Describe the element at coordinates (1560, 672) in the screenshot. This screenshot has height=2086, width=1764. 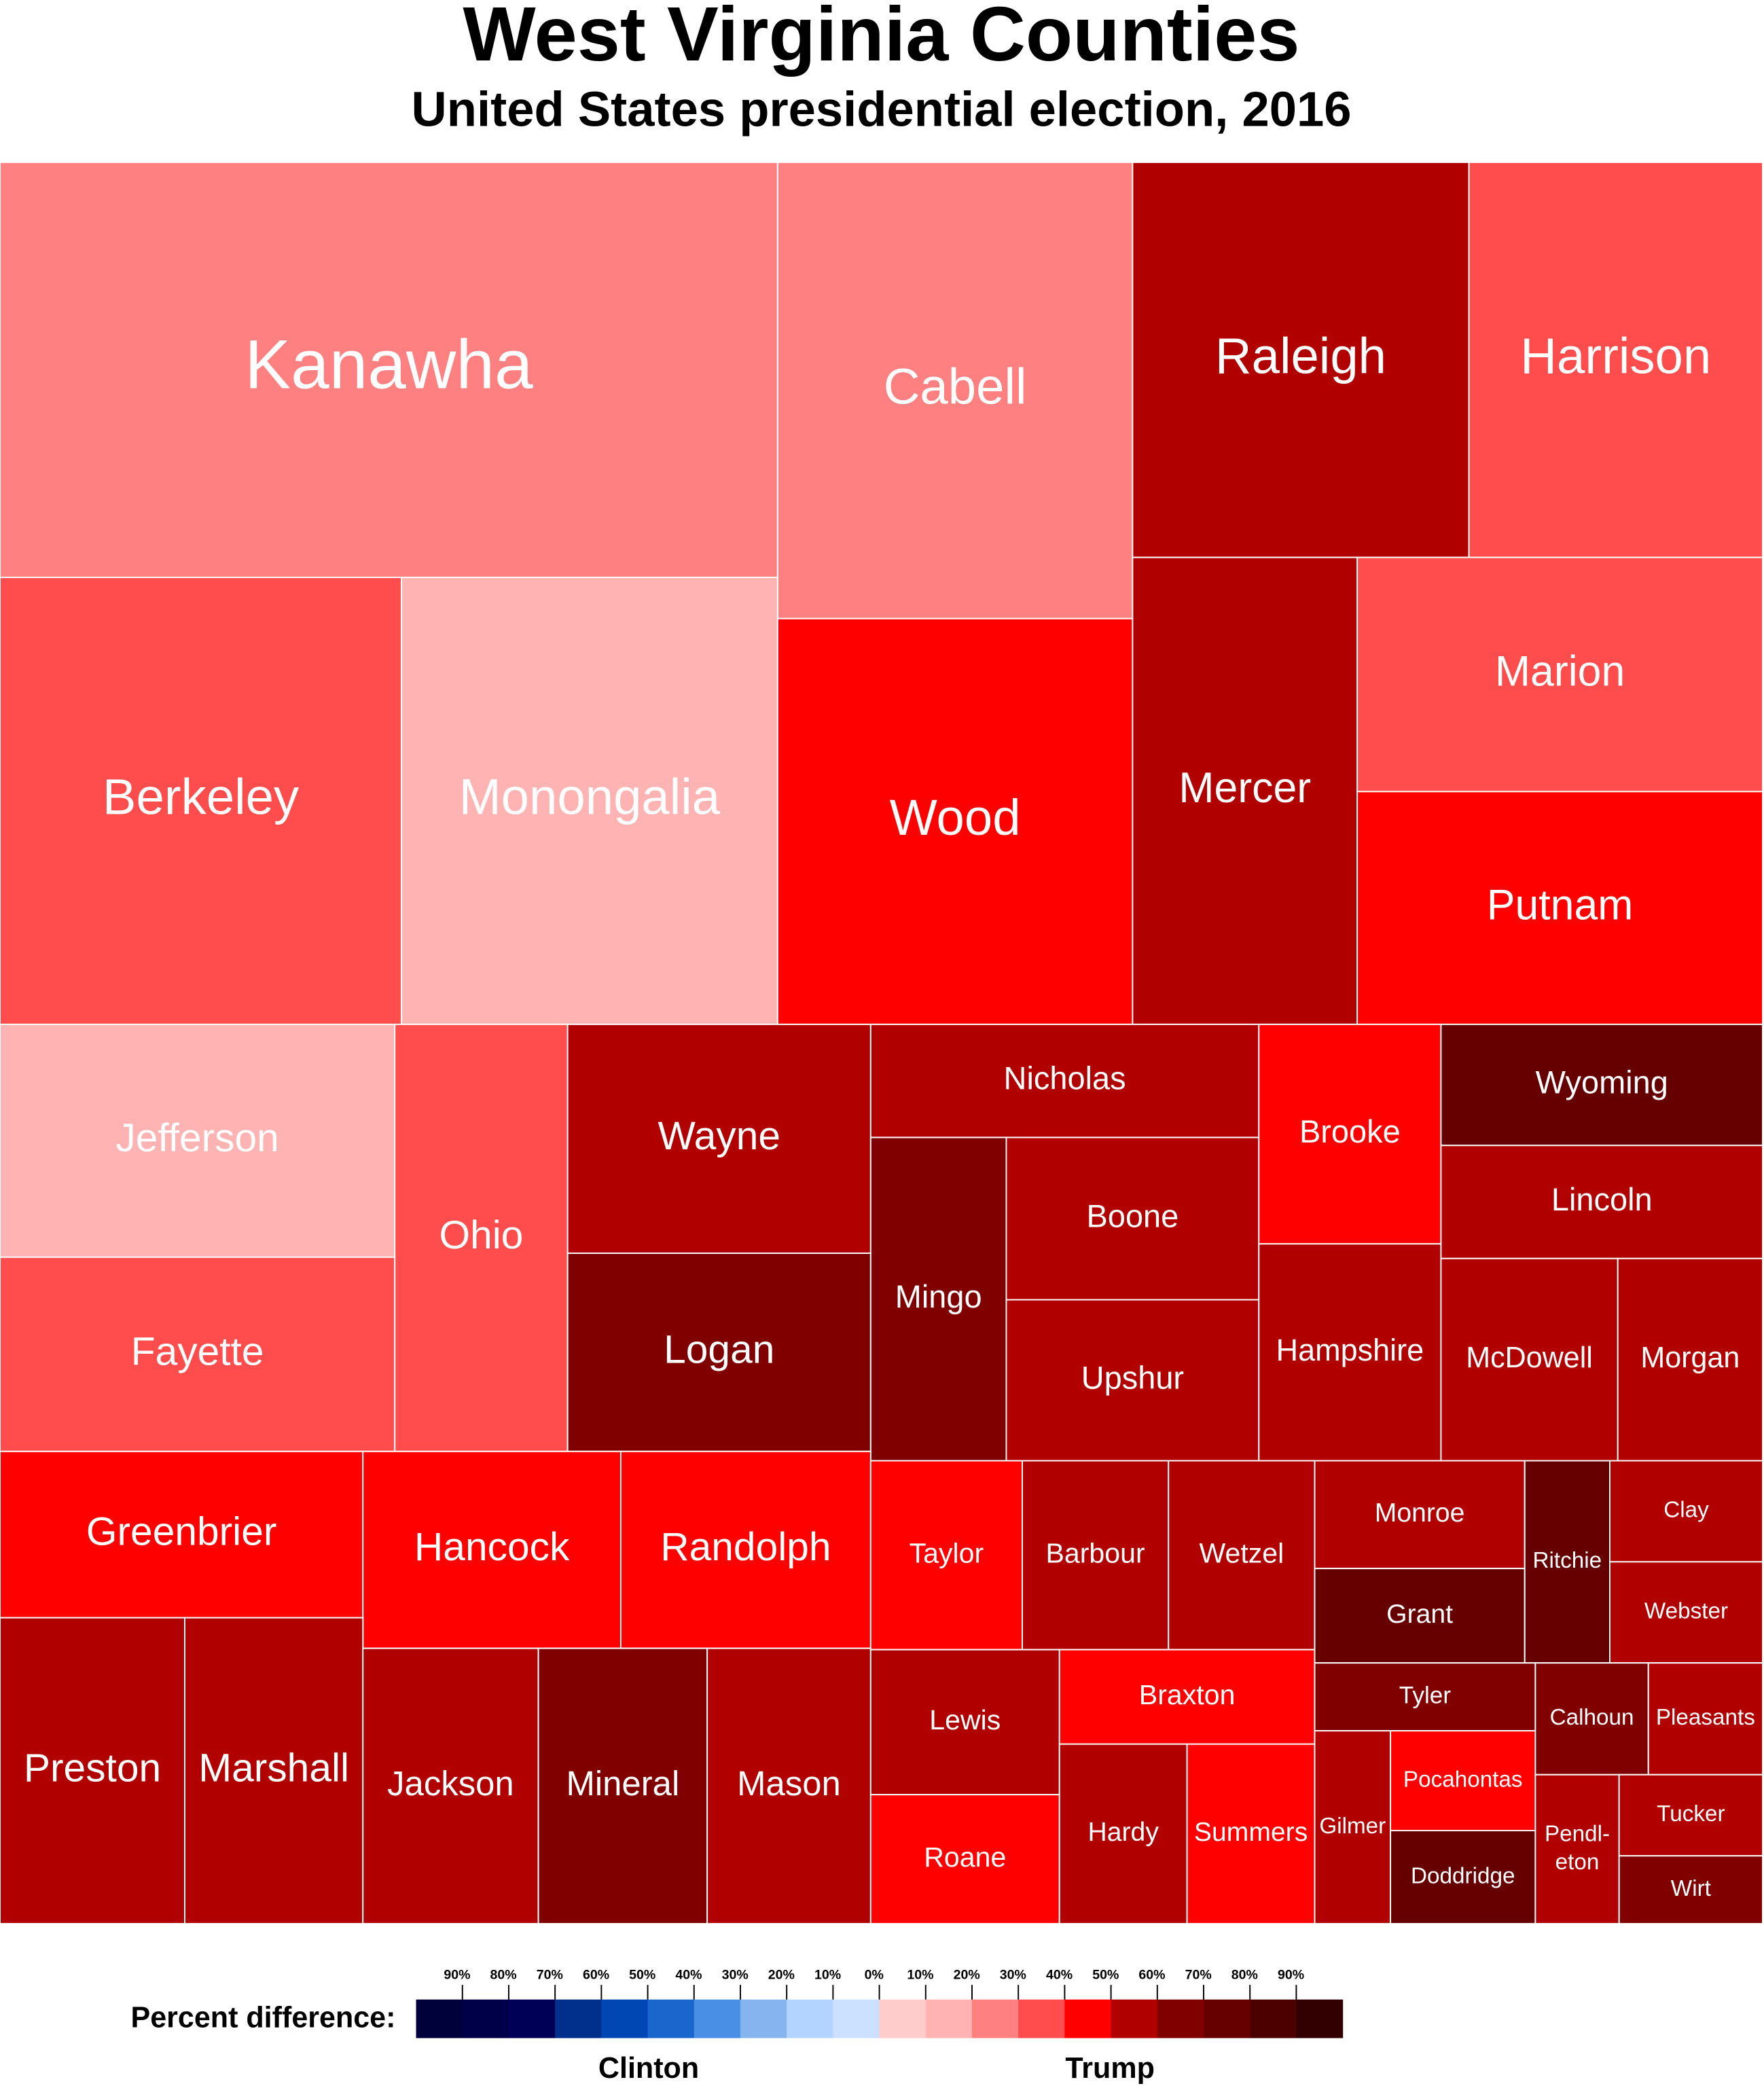
I see `county-label: Marion` at that location.